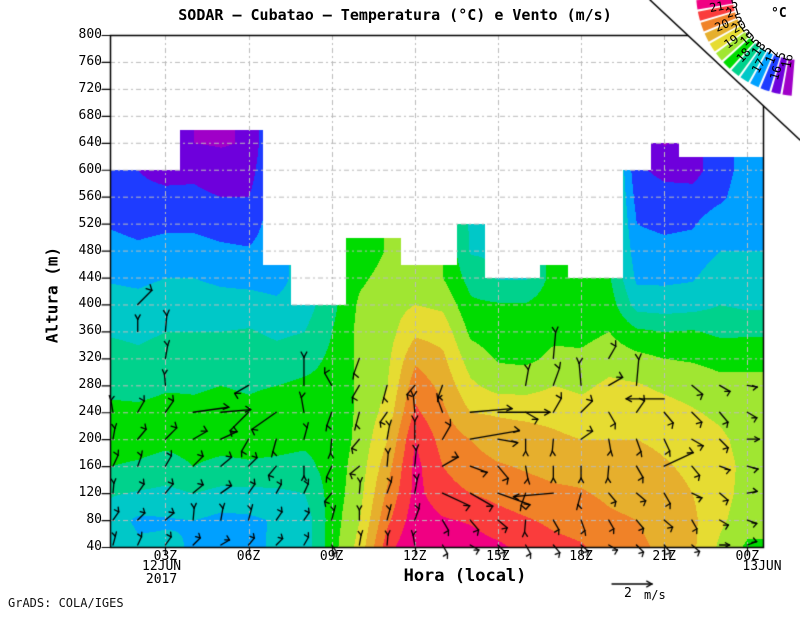  I want to click on y-axis-tick-label: 760, so click(90, 61).